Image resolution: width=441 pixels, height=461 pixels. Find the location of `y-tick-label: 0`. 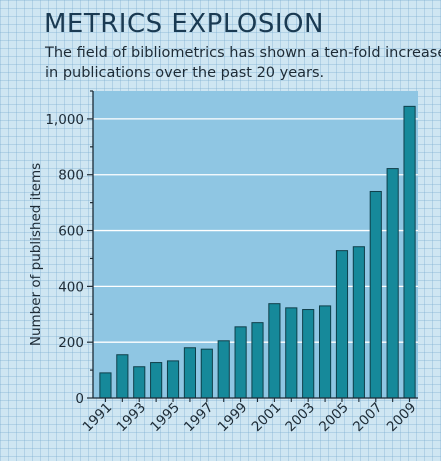

y-tick-label: 0 is located at coordinates (79, 399).